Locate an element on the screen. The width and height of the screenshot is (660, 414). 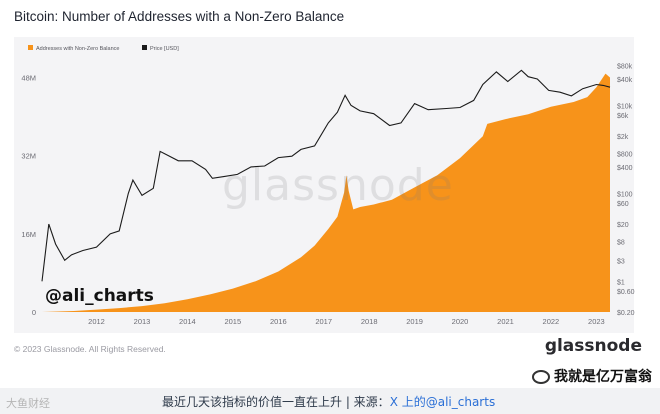
ali-charts-overlay: @ali_charts is located at coordinates (99, 296).